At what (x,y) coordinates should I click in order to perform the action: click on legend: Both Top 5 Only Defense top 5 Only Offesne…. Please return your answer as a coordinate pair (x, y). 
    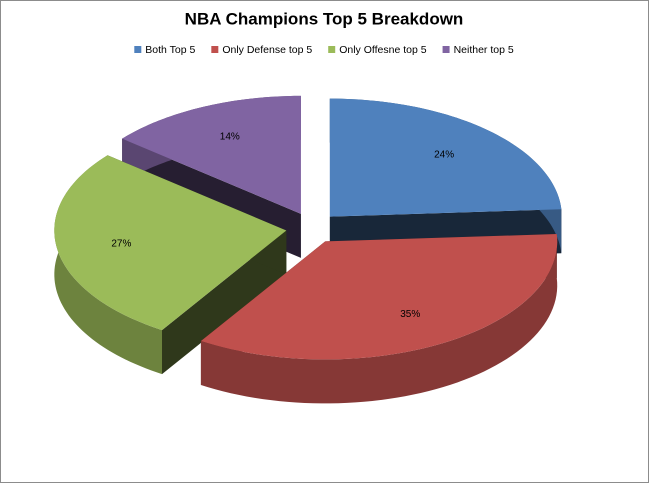
    Looking at the image, I should click on (324, 50).